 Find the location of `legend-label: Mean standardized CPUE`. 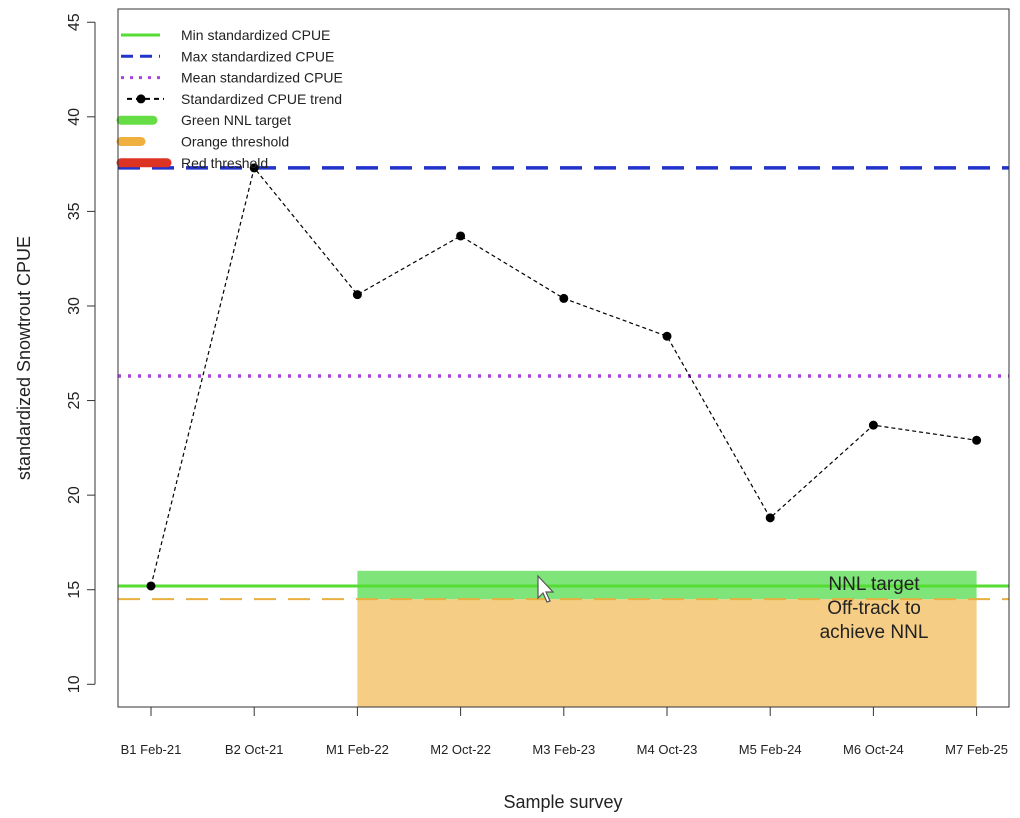

legend-label: Mean standardized CPUE is located at coordinates (262, 78).